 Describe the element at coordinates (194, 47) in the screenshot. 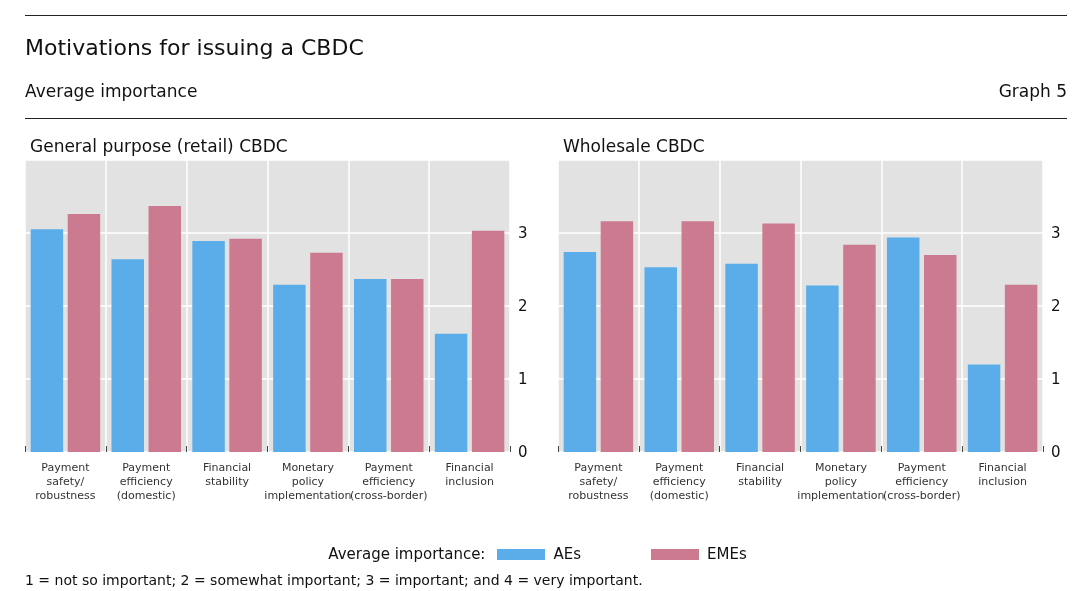

I see `text: Motivations for issuing a CBDC` at that location.